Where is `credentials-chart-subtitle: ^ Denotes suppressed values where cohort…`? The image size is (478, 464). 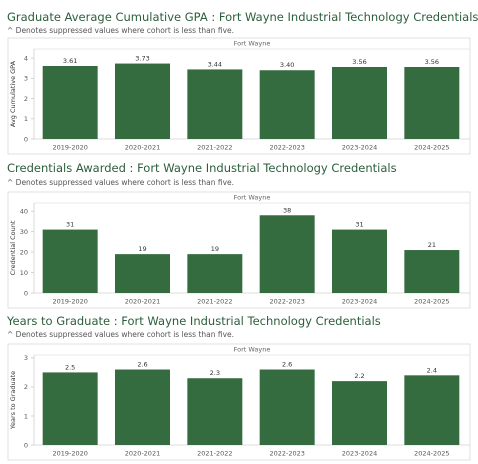 credentials-chart-subtitle: ^ Denotes suppressed values where cohort… is located at coordinates (121, 182).